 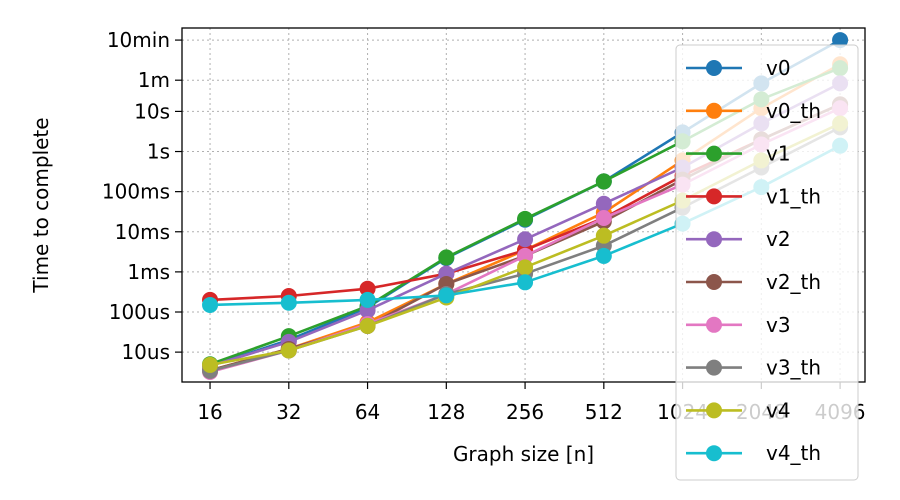 What do you see at coordinates (138, 40) in the screenshot?
I see `y-tick-label: 10min` at bounding box center [138, 40].